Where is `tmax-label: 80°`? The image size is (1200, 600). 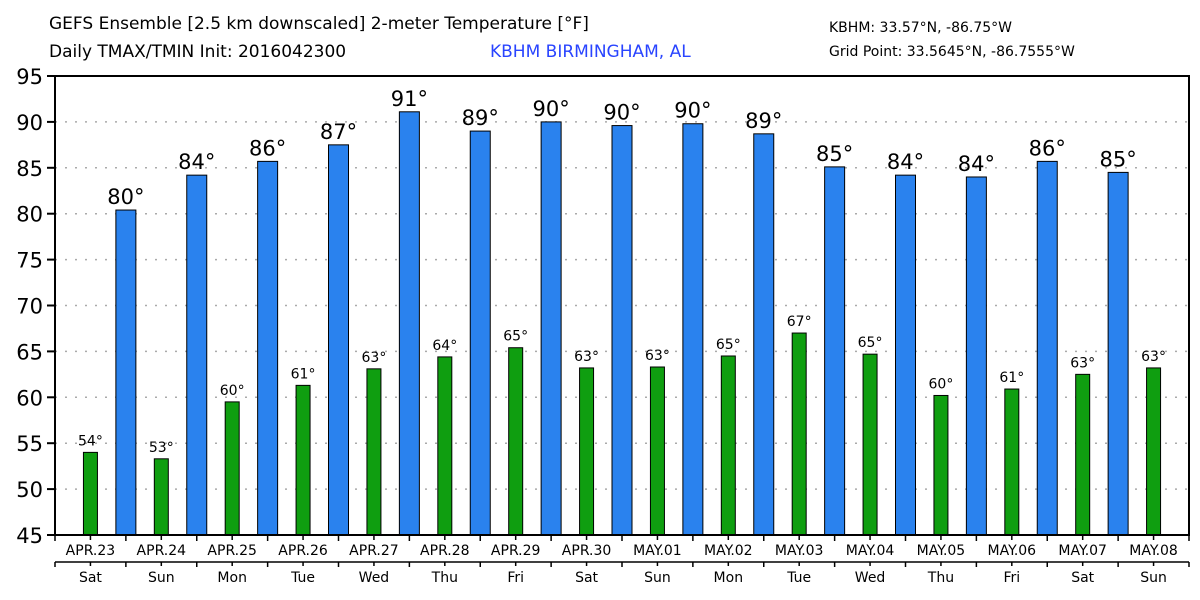 tmax-label: 80° is located at coordinates (125, 197).